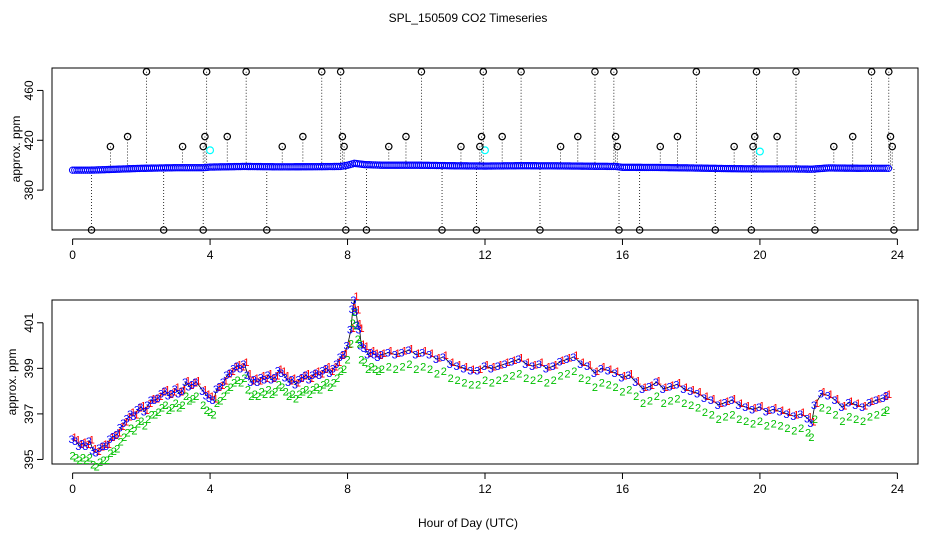 The image size is (936, 540). Describe the element at coordinates (72, 255) in the screenshot. I see `top-x-tick-label: 0` at that location.